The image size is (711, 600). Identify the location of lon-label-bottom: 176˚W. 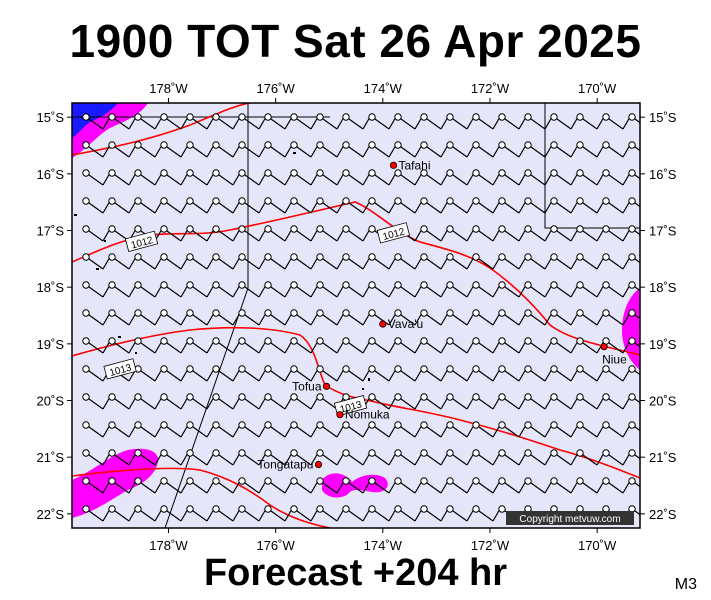
(275, 545).